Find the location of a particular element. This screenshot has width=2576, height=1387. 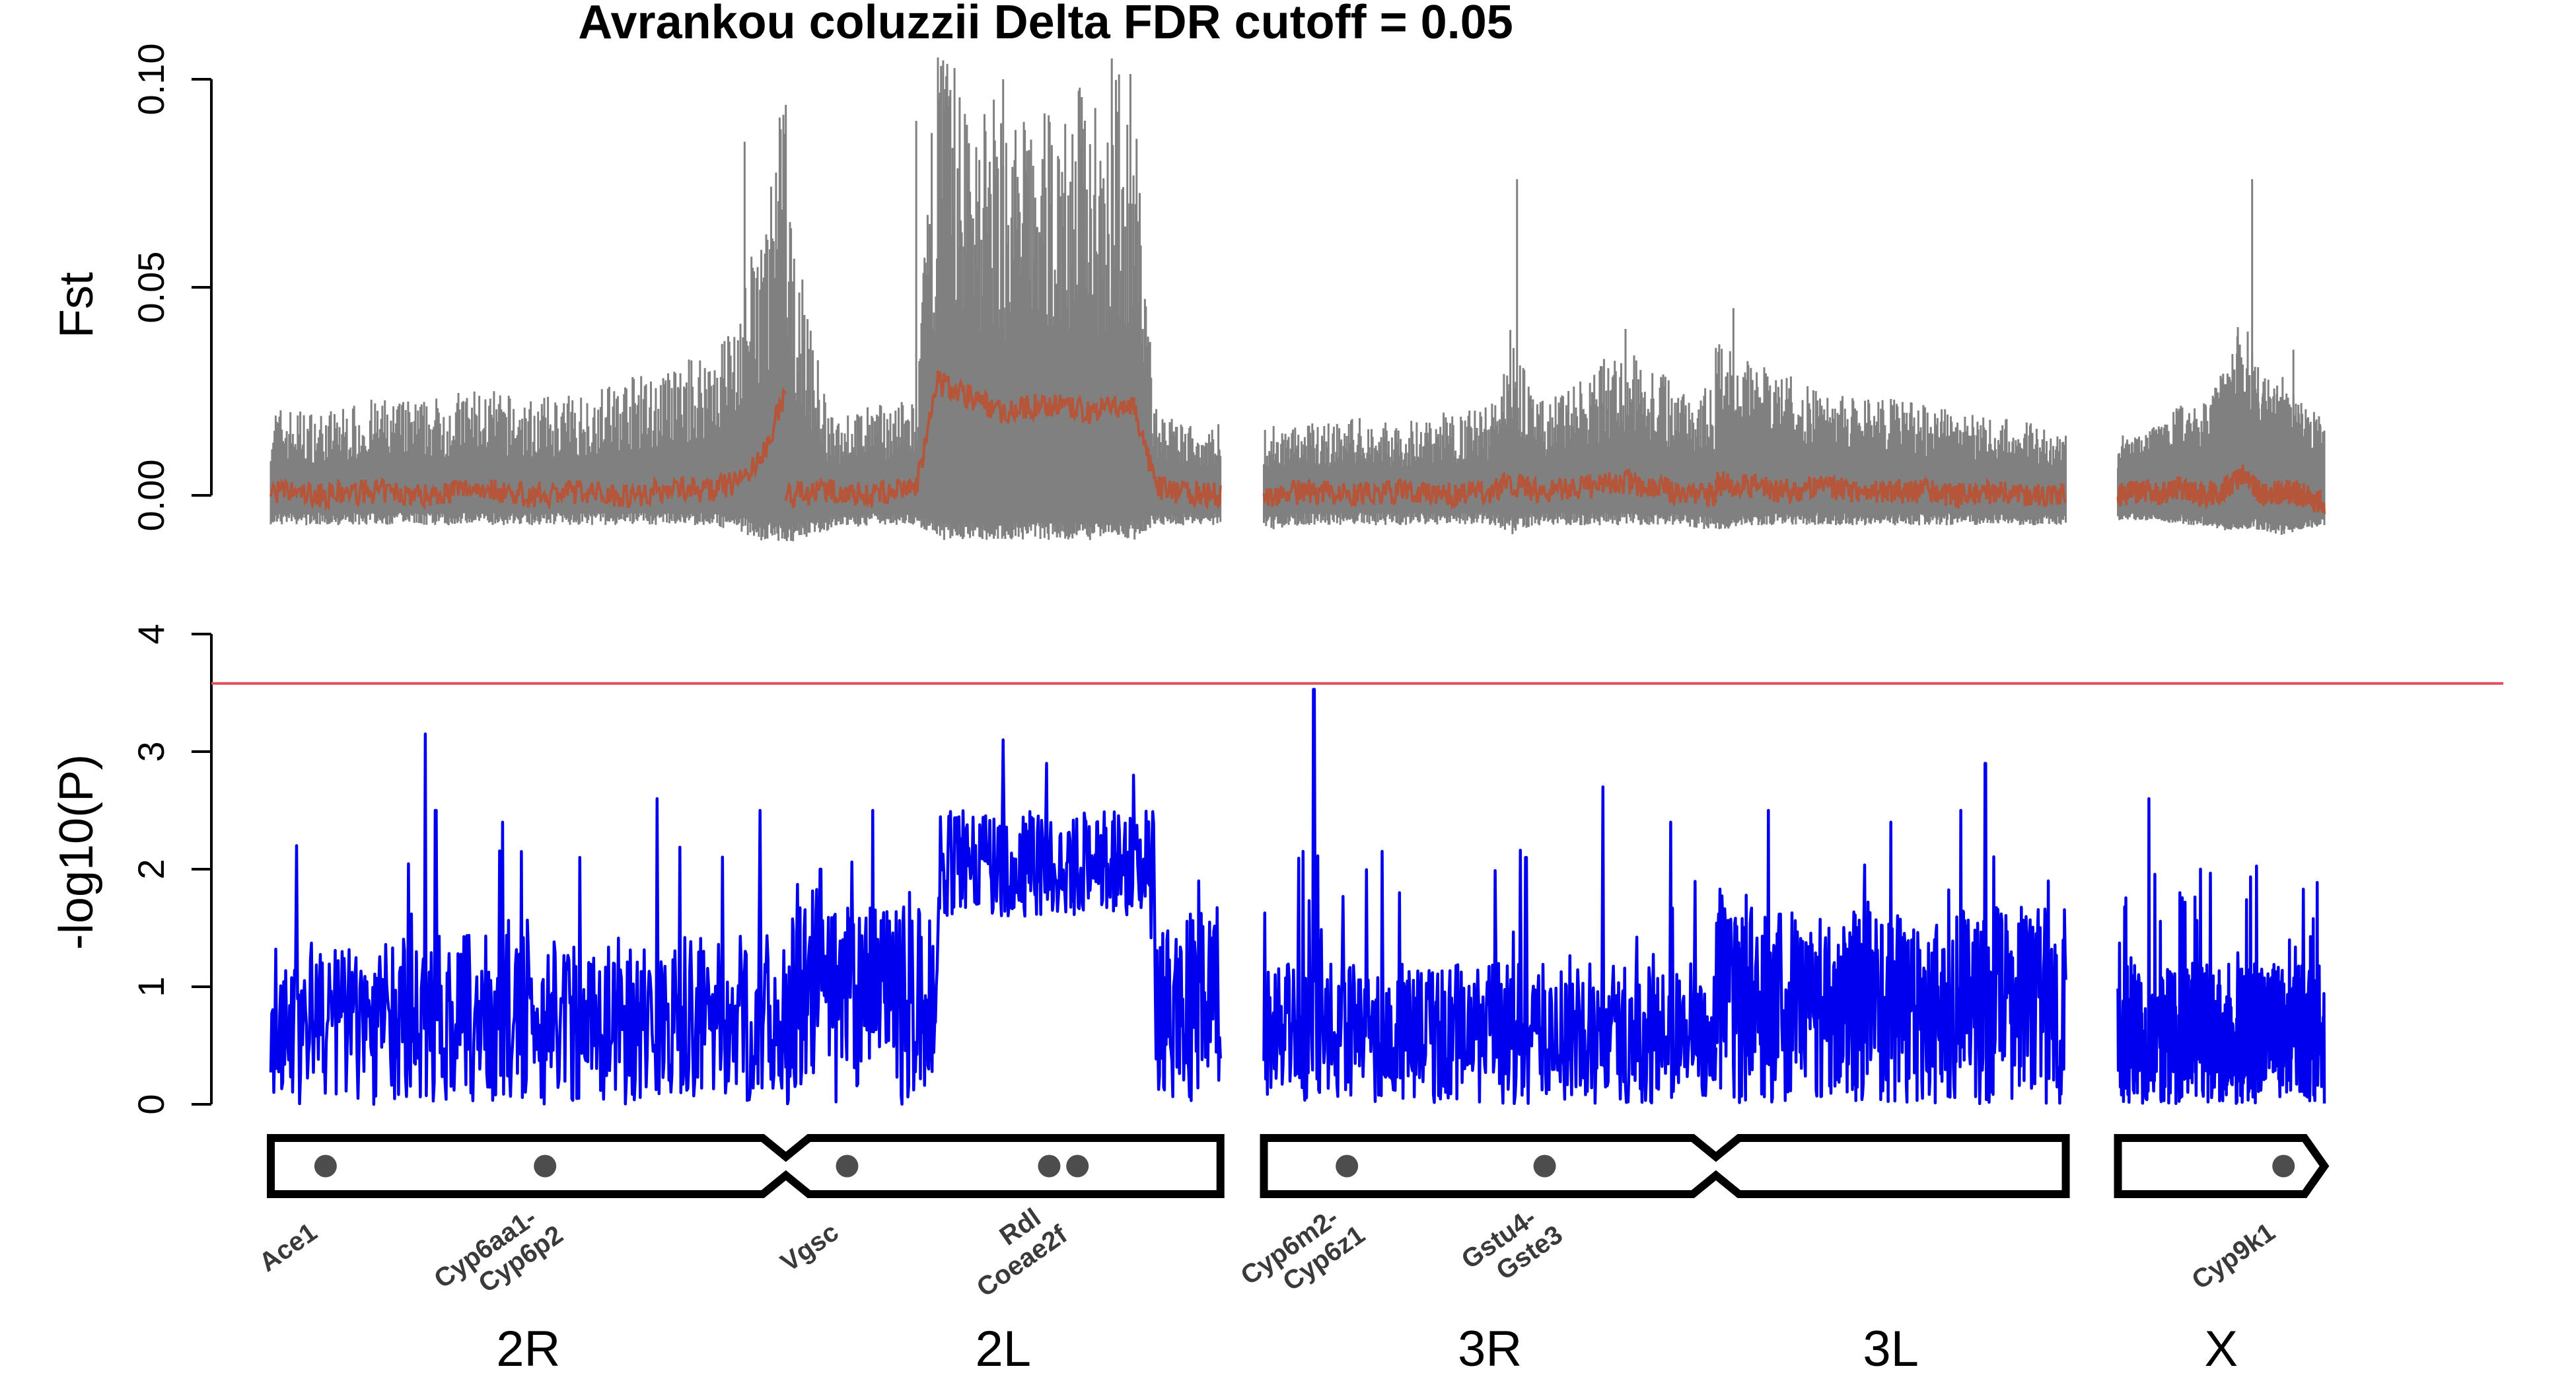

gene-label-line: Ace1 is located at coordinates (288, 1247).